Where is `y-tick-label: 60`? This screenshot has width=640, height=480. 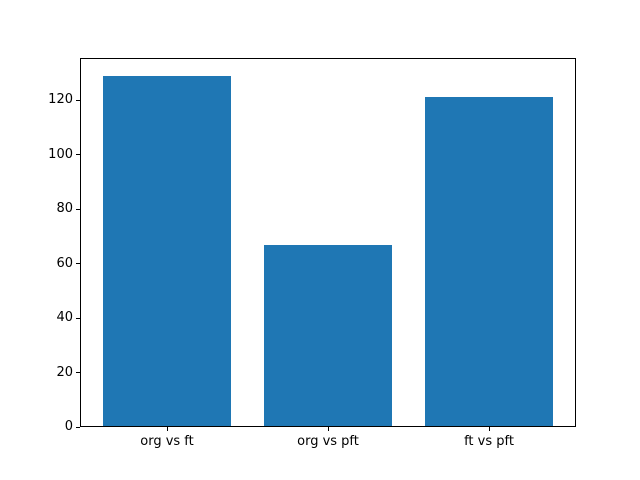 y-tick-label: 60 is located at coordinates (64, 263).